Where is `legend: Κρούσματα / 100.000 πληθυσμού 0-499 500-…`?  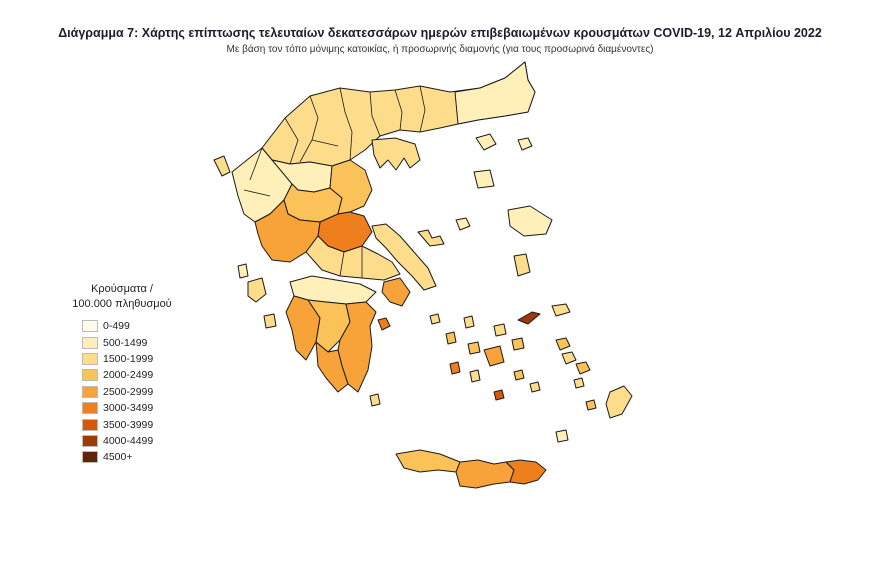
legend: Κρούσματα / 100.000 πληθυσμού 0-499 500-… is located at coordinates (122, 374).